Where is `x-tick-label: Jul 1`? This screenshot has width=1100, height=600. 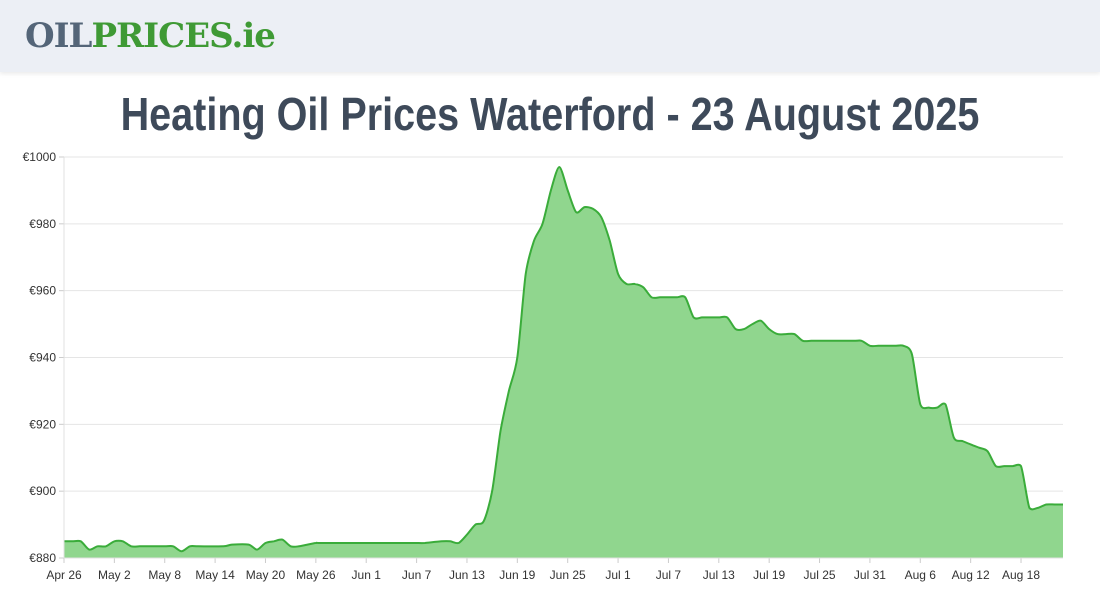
x-tick-label: Jul 1 is located at coordinates (618, 575).